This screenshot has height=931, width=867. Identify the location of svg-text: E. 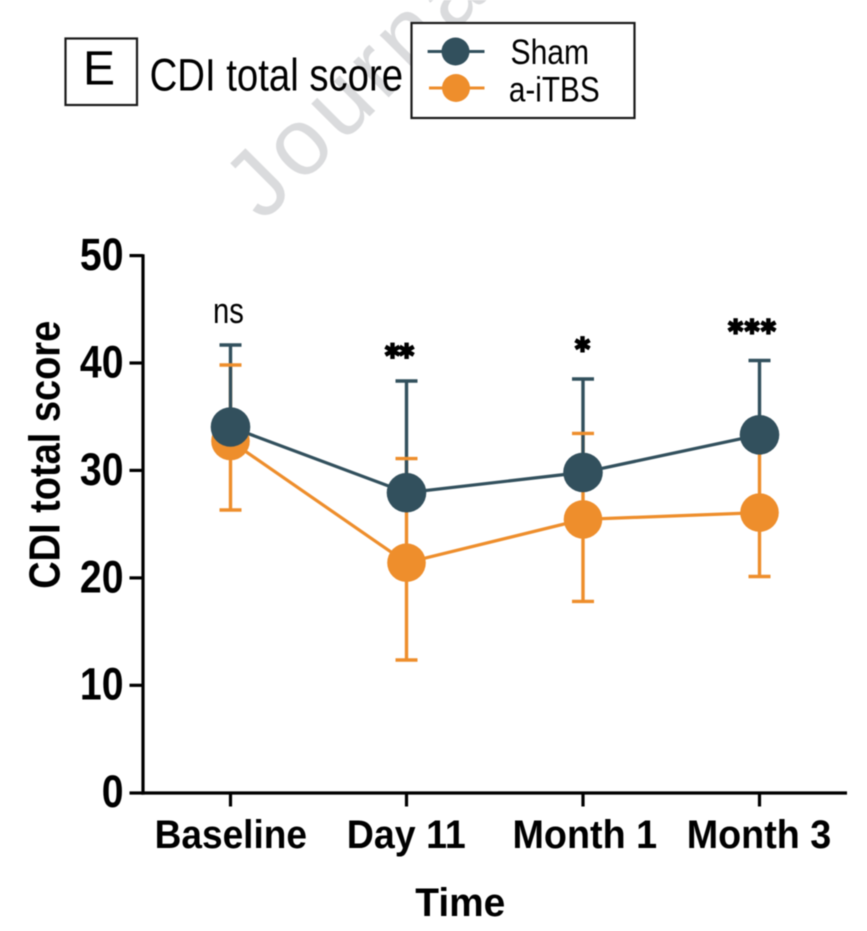
(99, 69).